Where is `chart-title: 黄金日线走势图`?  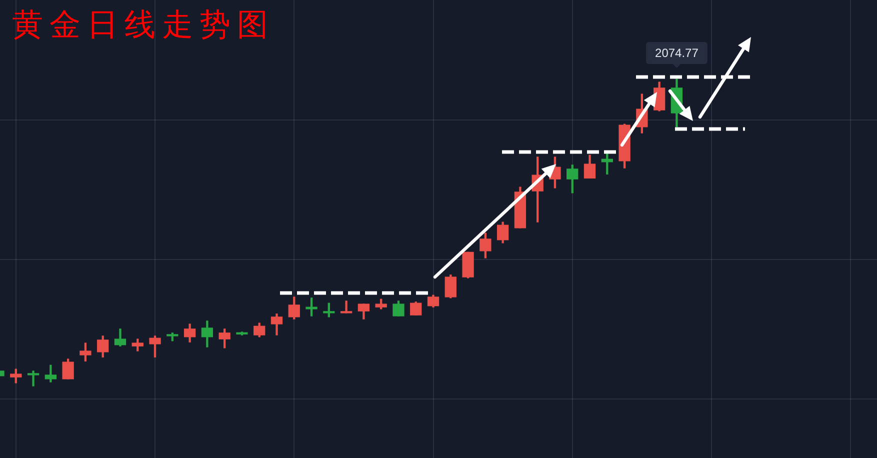 chart-title: 黄金日线走势图 is located at coordinates (143, 25).